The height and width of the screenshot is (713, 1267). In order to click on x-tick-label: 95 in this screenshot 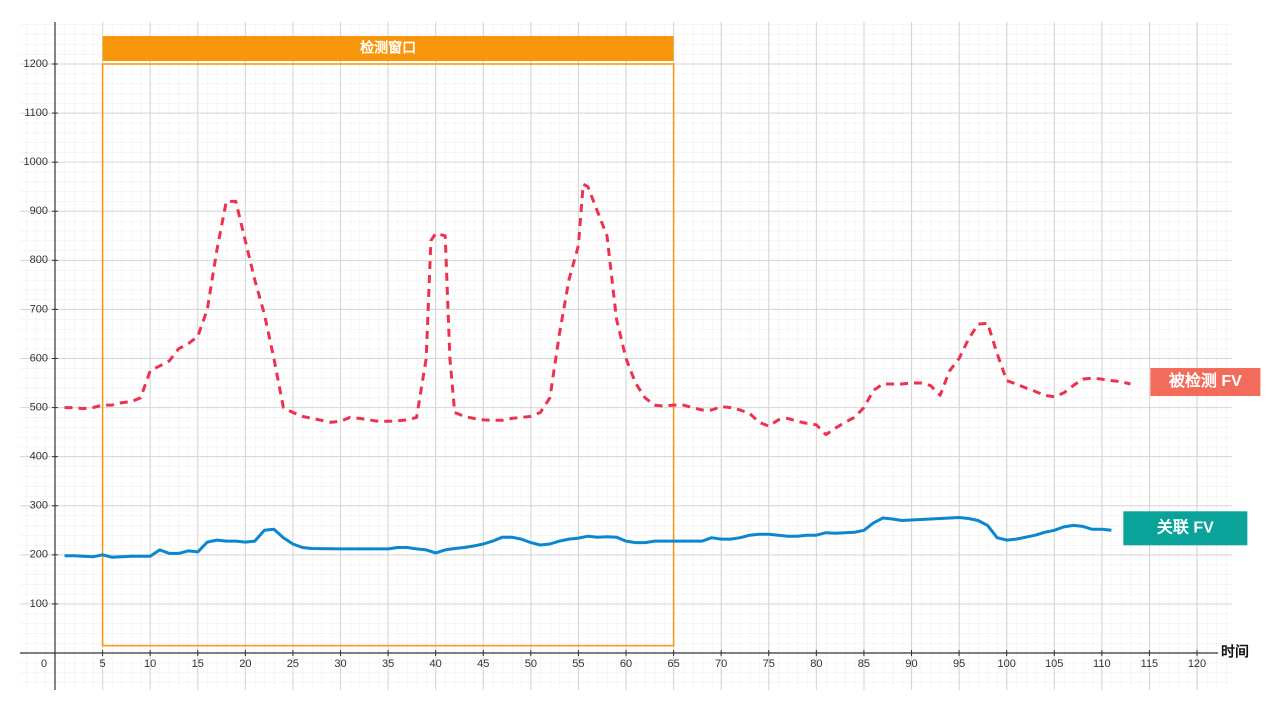, I will do `click(959, 664)`.